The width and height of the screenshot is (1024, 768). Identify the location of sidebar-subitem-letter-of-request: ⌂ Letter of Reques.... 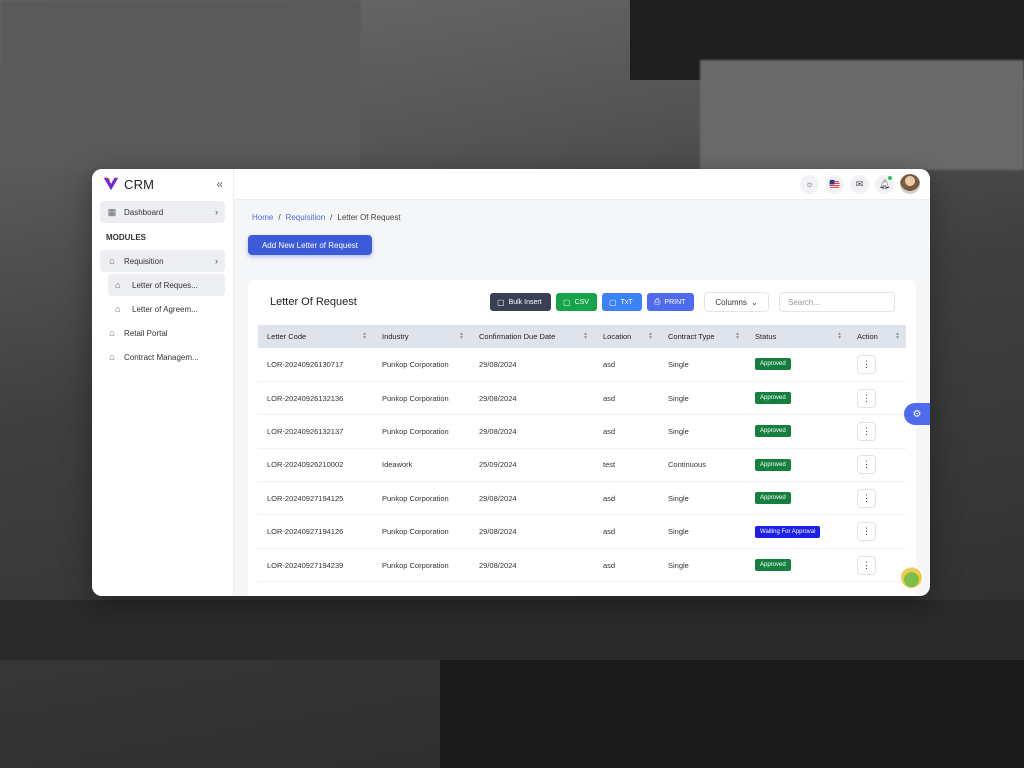
(166, 285).